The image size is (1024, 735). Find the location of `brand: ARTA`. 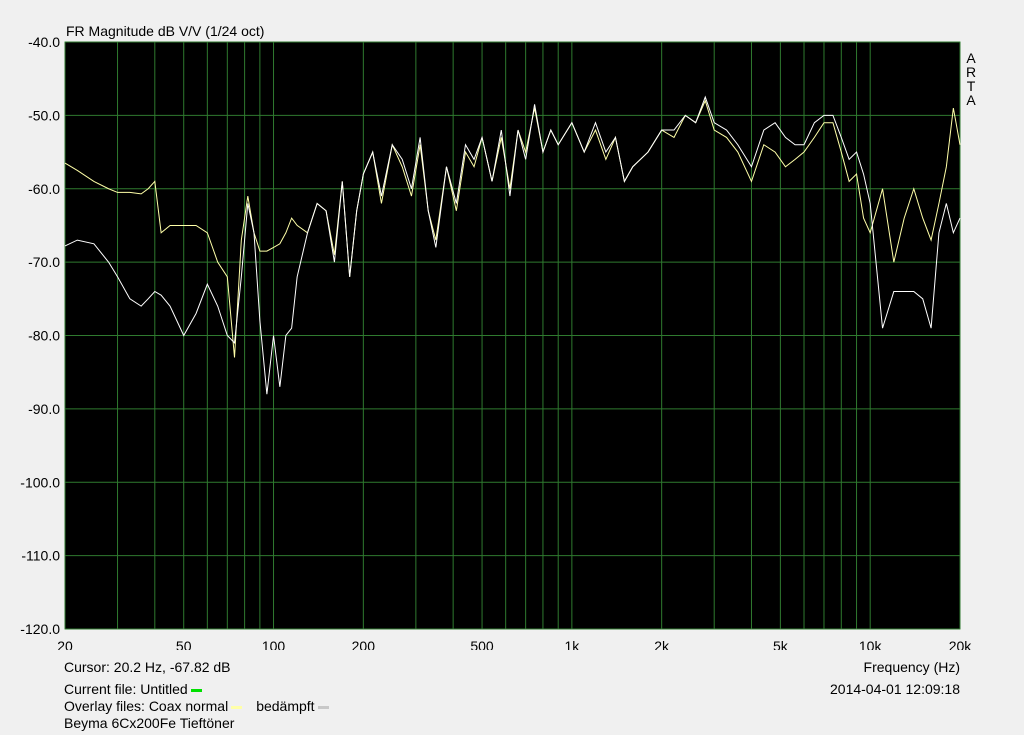

brand: ARTA is located at coordinates (971, 78).